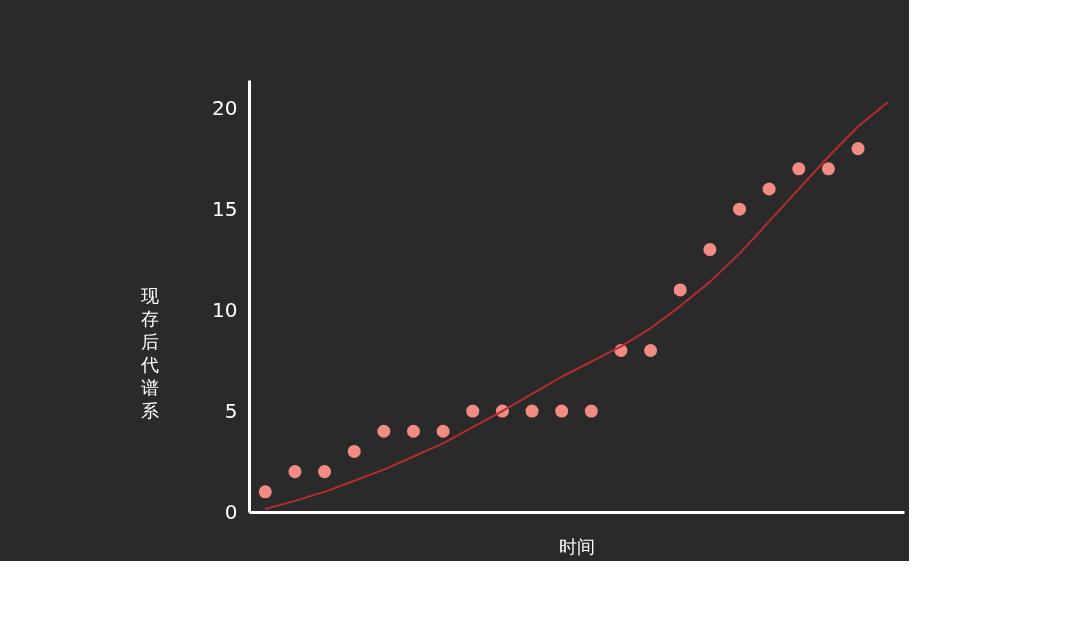 This screenshot has height=638, width=1080. Describe the element at coordinates (231, 511) in the screenshot. I see `y-tick-label: 0` at that location.